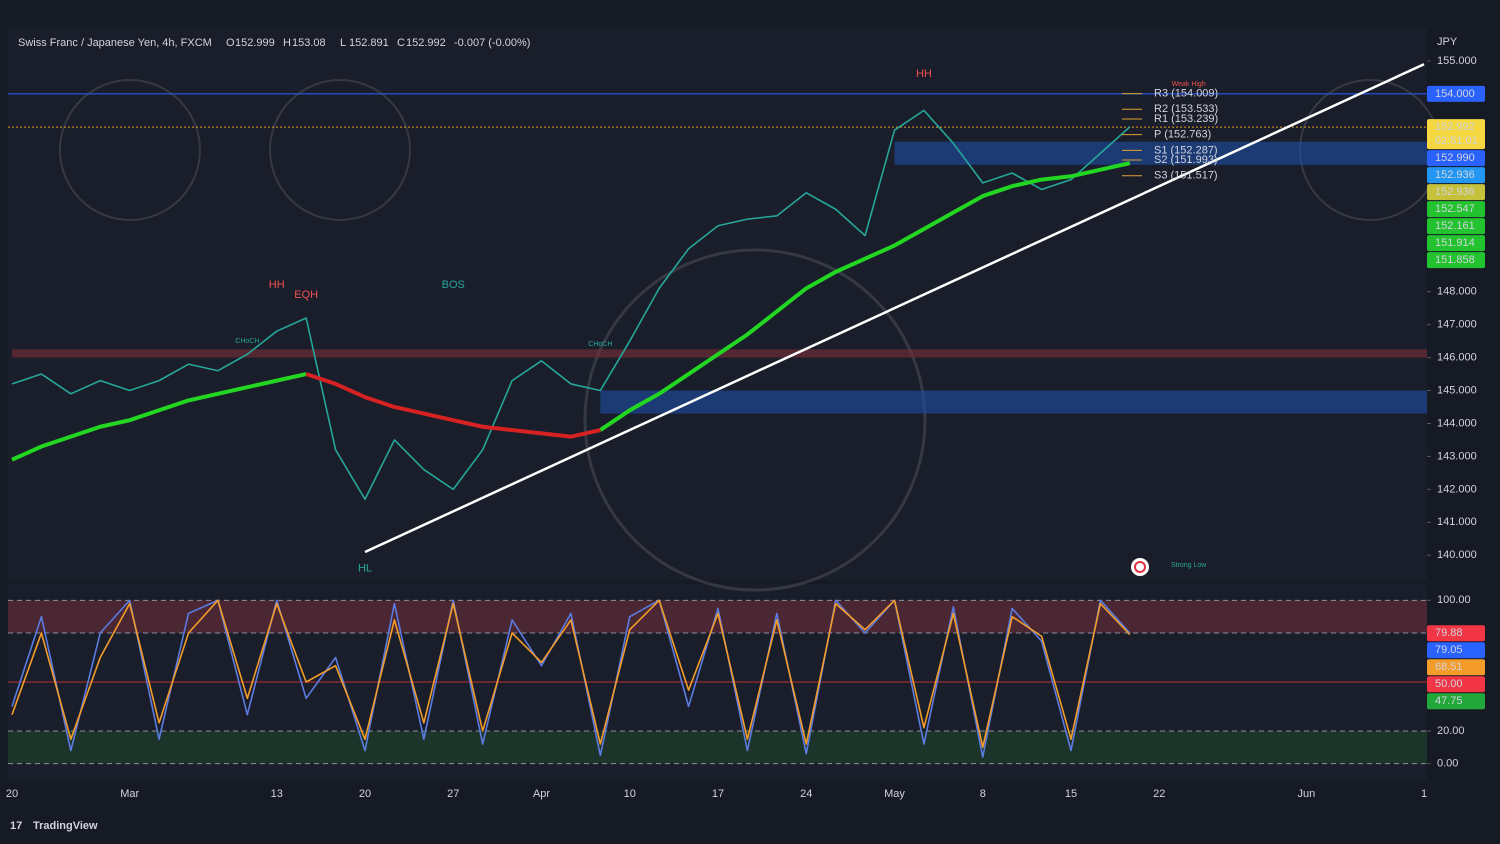 This screenshot has width=1500, height=844. Describe the element at coordinates (1457, 292) in the screenshot. I see `y-tick-label: 148.000` at that location.